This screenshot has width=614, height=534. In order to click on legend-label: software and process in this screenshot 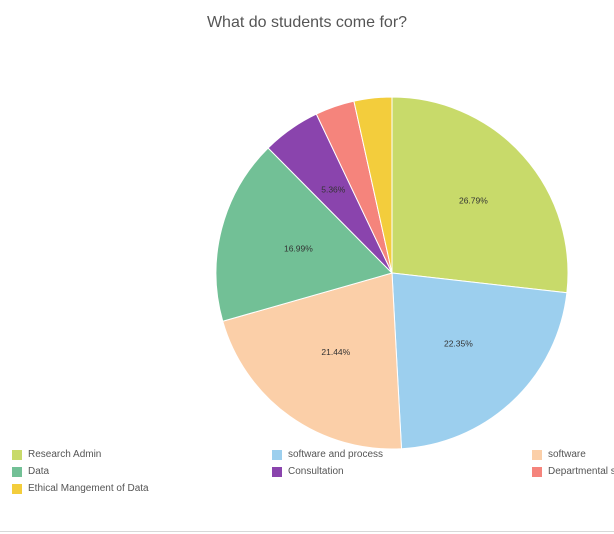, I will do `click(336, 454)`.